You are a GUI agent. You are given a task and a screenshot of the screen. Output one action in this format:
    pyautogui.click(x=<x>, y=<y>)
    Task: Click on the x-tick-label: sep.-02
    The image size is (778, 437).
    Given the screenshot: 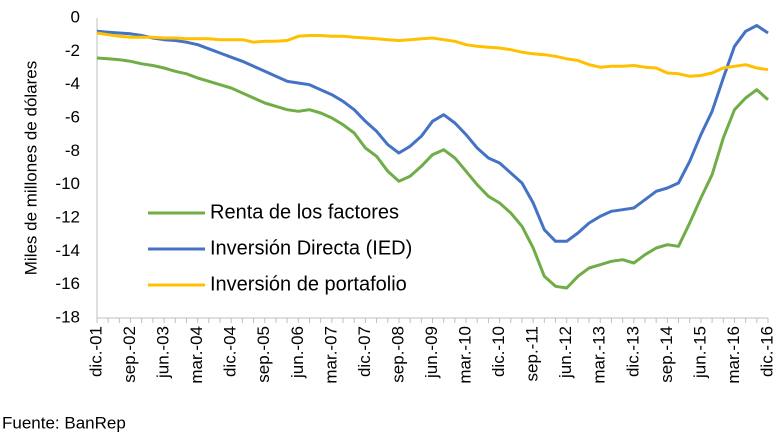 What is the action you would take?
    pyautogui.click(x=129, y=354)
    